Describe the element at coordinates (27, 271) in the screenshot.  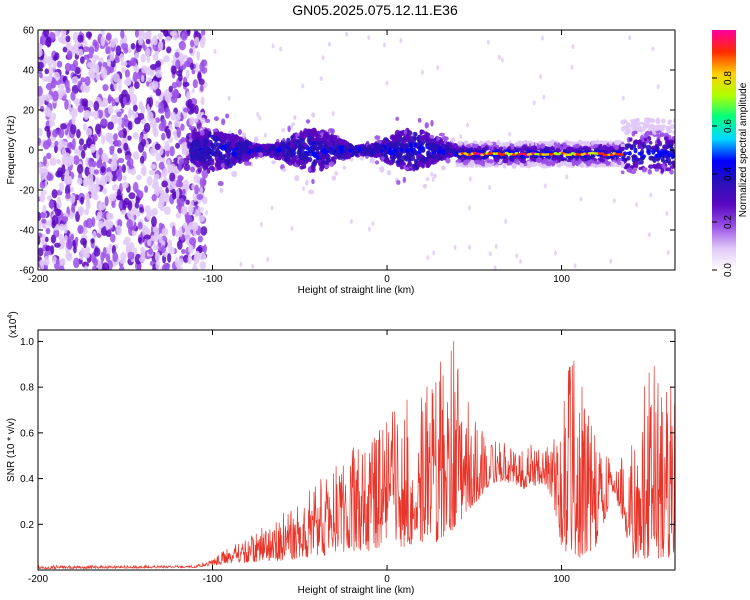
I see `y-tick-label: -60` at that location.